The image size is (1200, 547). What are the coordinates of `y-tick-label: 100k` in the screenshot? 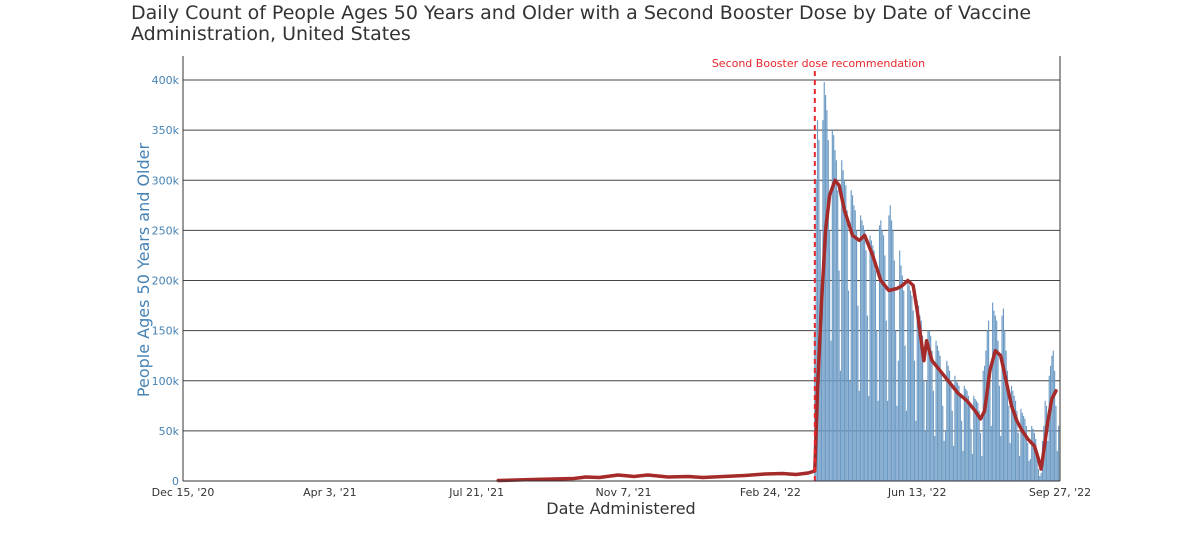 It's located at (166, 381).